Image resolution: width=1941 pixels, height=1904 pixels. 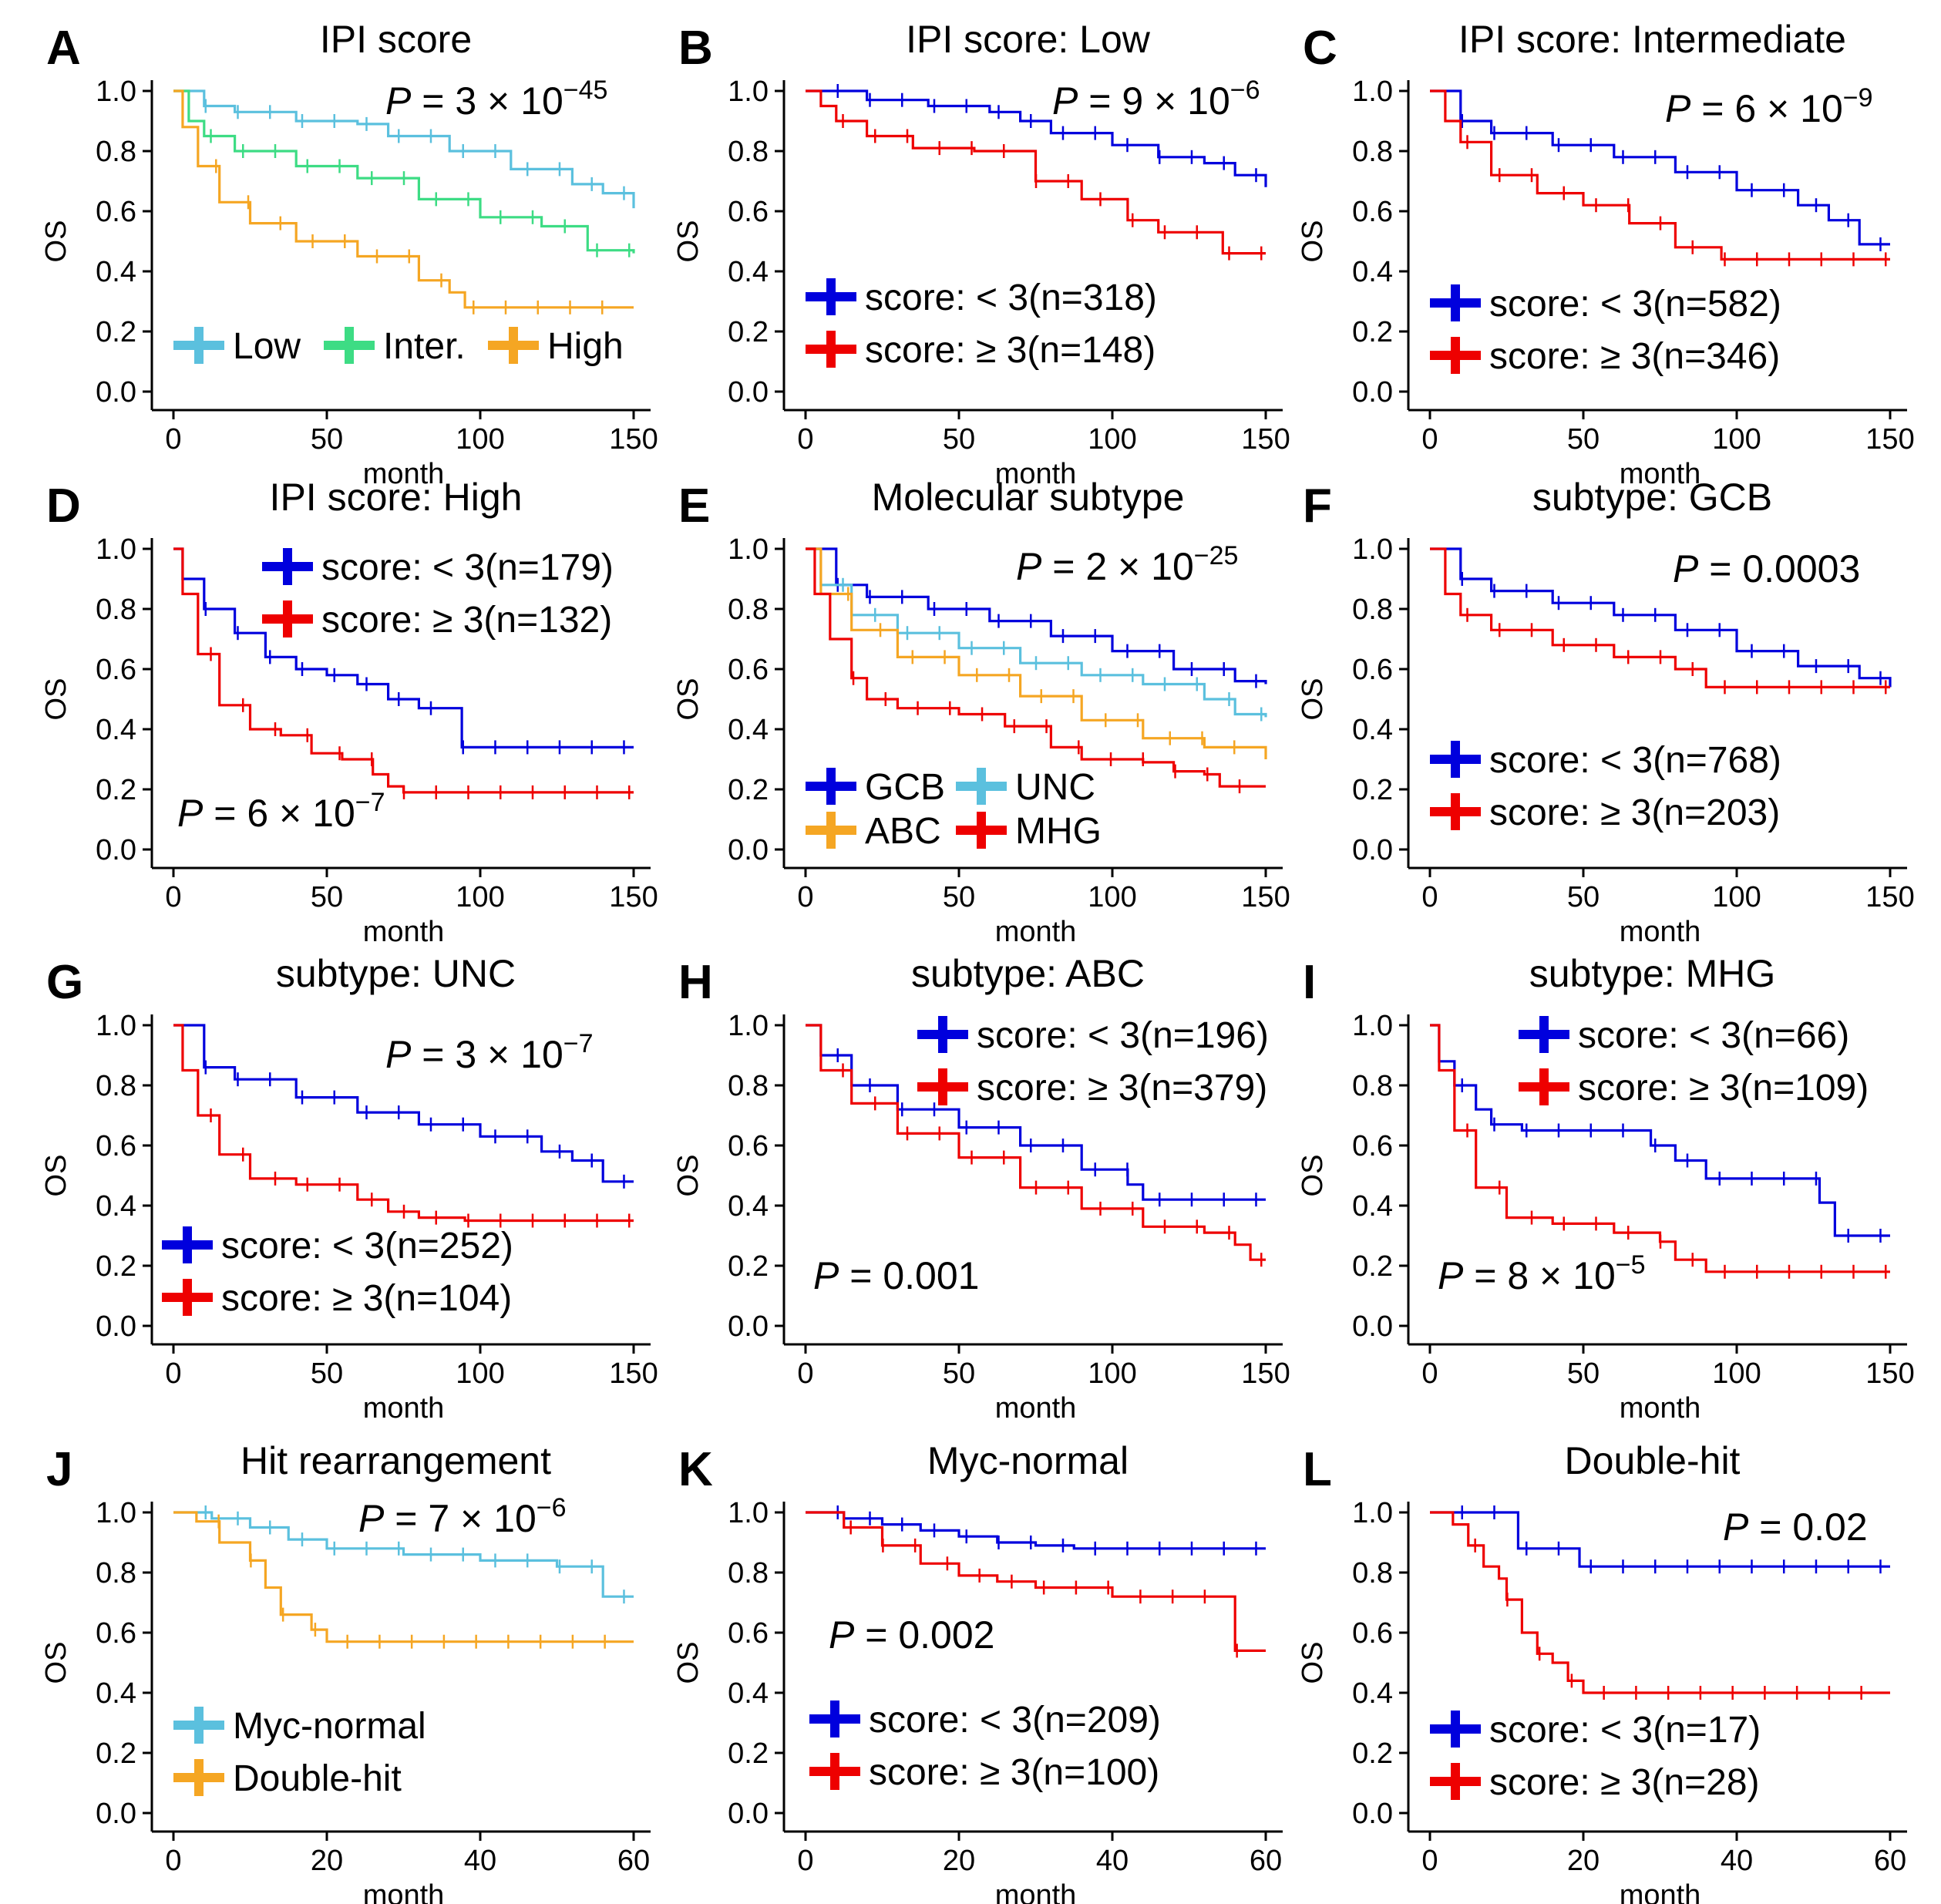 I want to click on legend-label: score: < 3(n=17), so click(x=1625, y=1730).